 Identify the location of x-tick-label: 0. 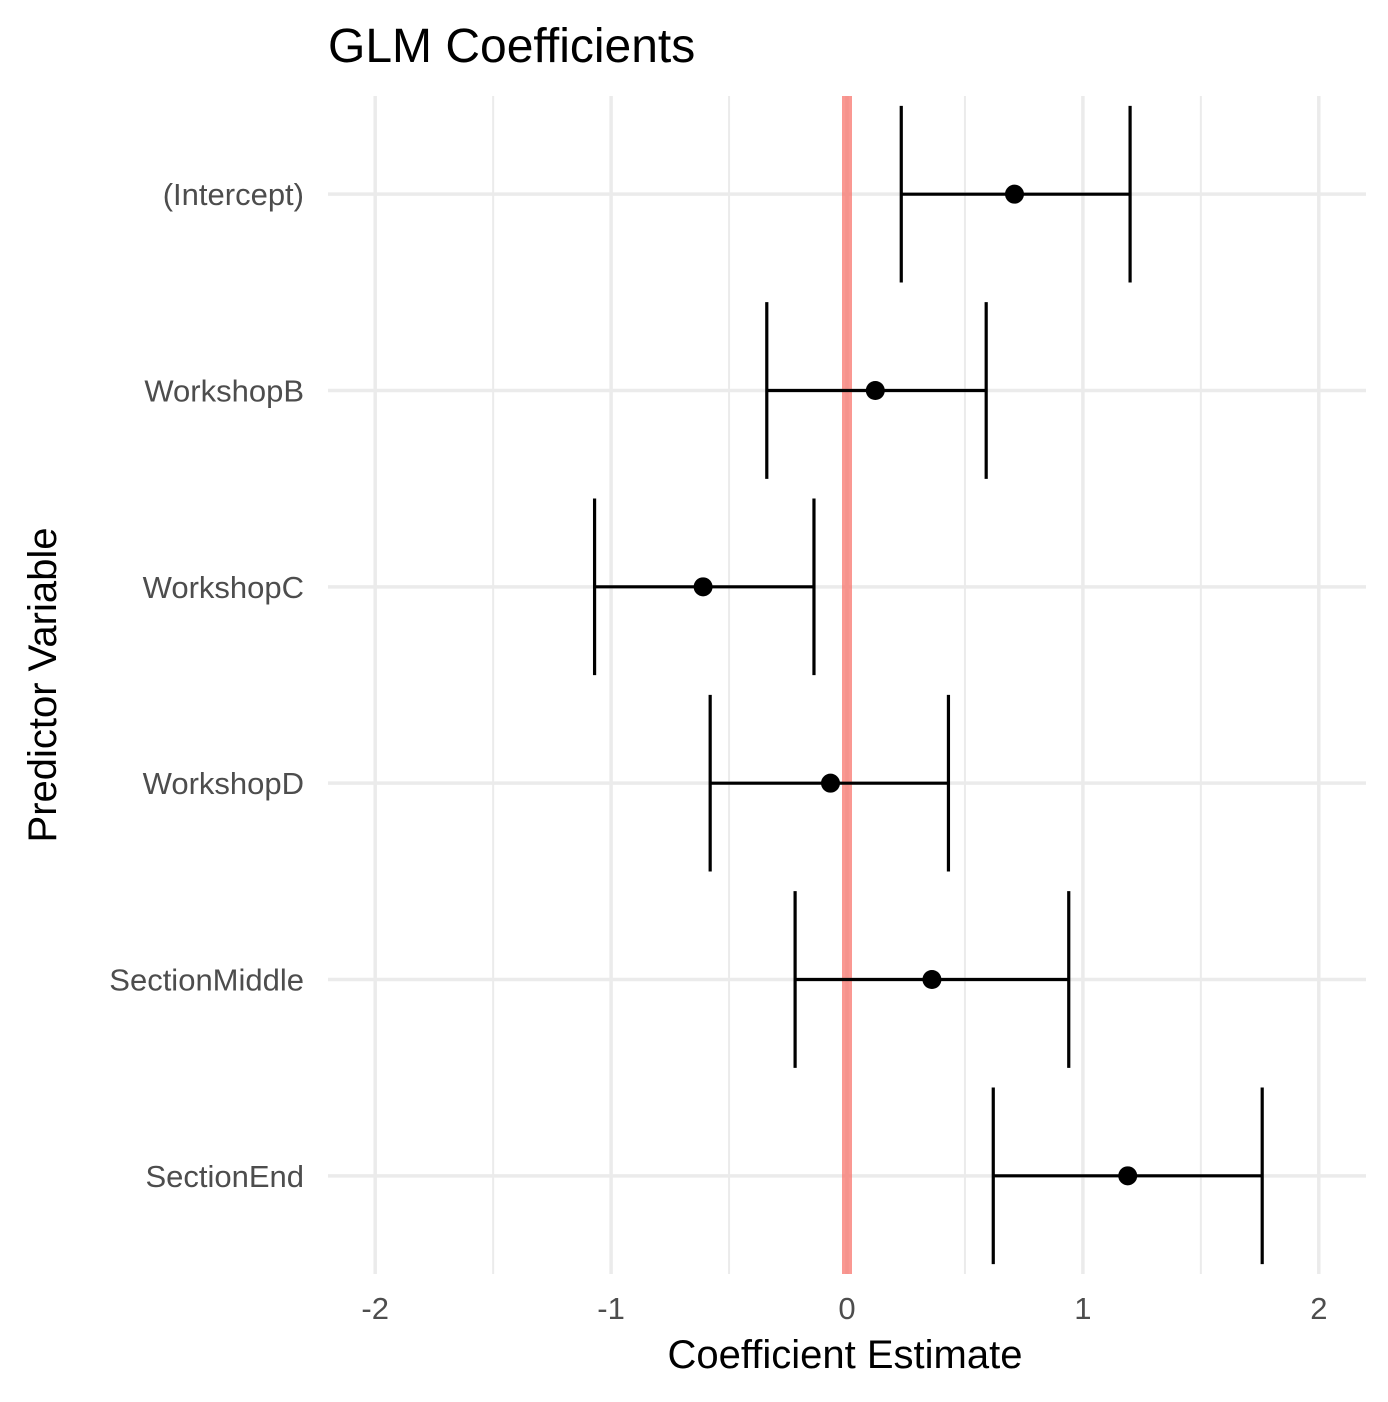
(846, 1308).